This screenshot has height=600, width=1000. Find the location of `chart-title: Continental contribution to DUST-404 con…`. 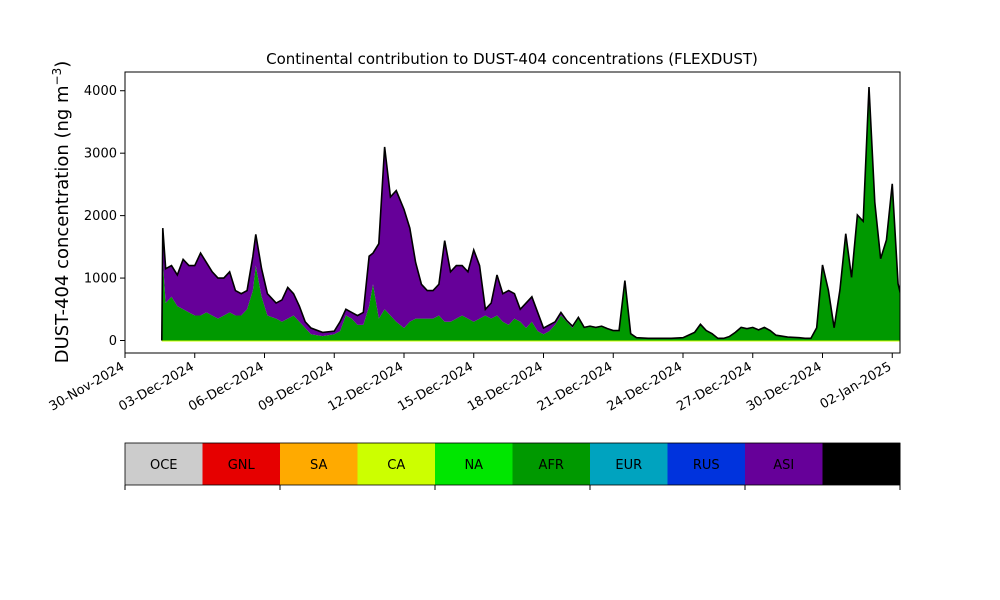

chart-title: Continental contribution to DUST-404 con… is located at coordinates (512, 59).